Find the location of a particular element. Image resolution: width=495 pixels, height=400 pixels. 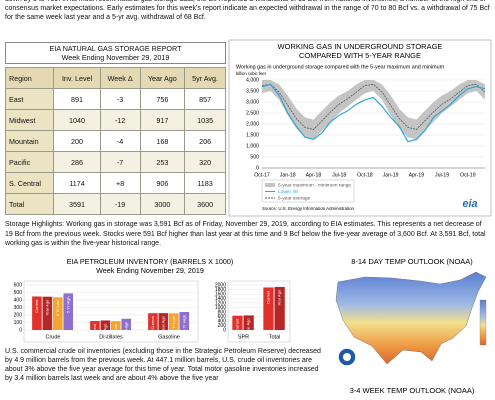

table-cell: 3600 is located at coordinates (205, 204).